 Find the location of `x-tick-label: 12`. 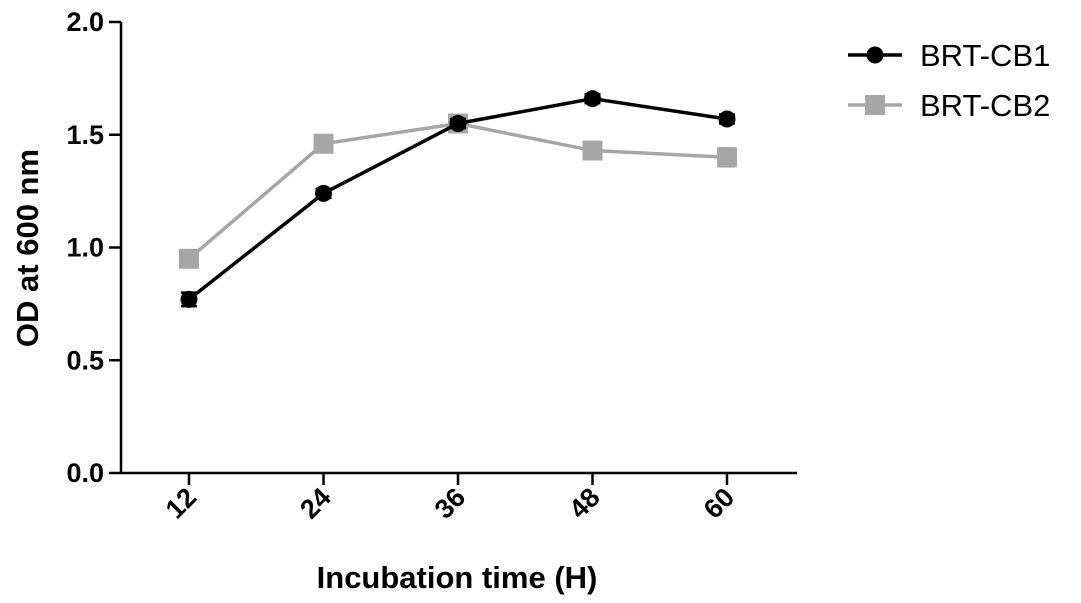

x-tick-label: 12 is located at coordinates (181, 503).